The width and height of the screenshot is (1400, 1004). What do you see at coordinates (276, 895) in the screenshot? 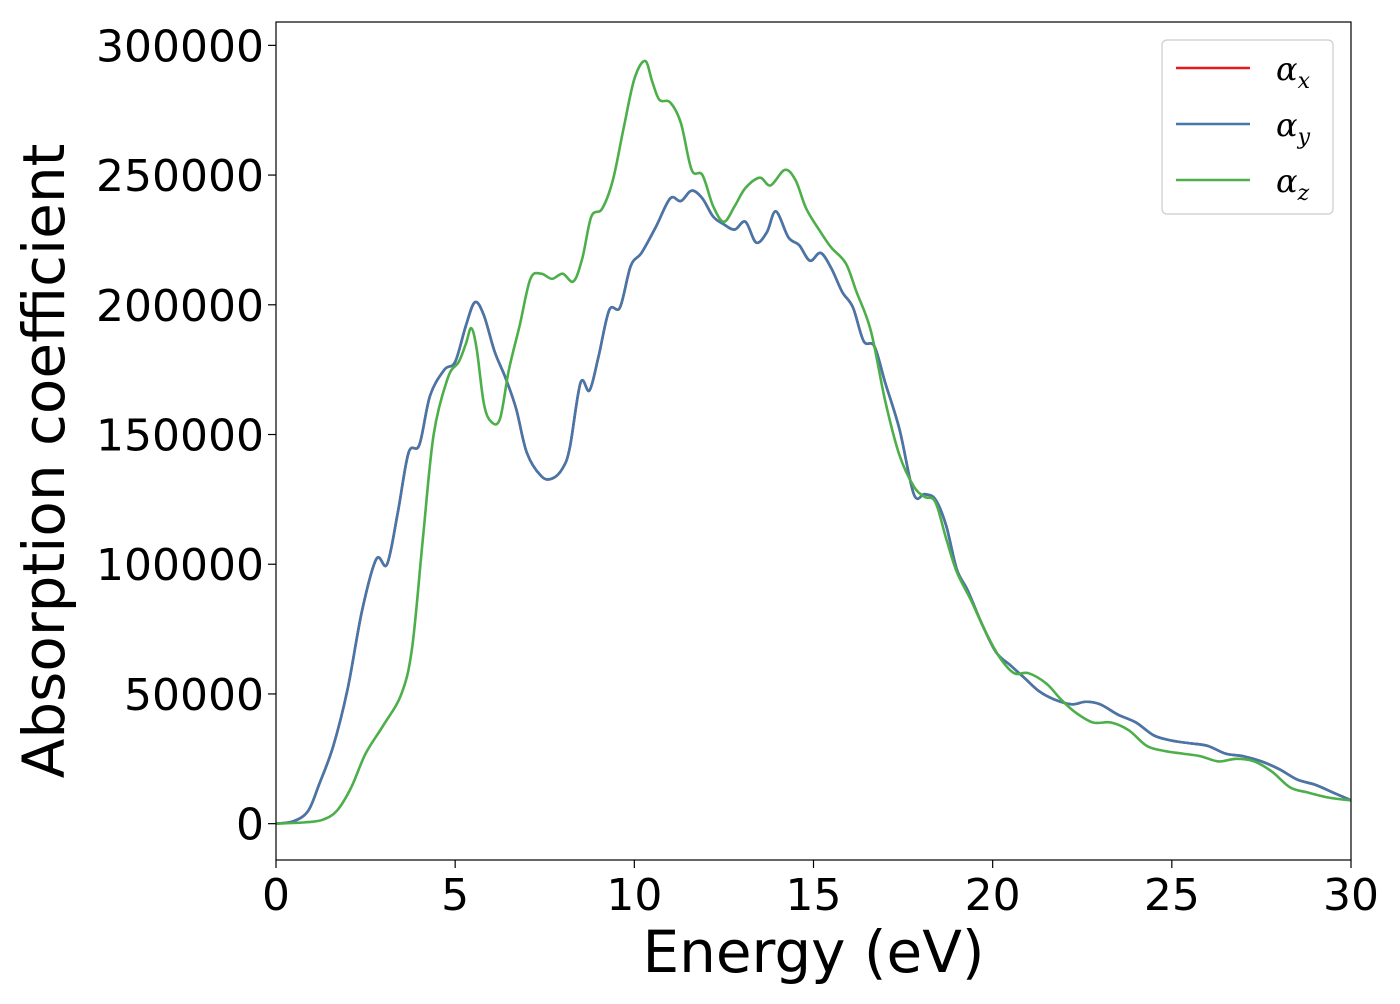
I see `x-tick-label: 0` at bounding box center [276, 895].